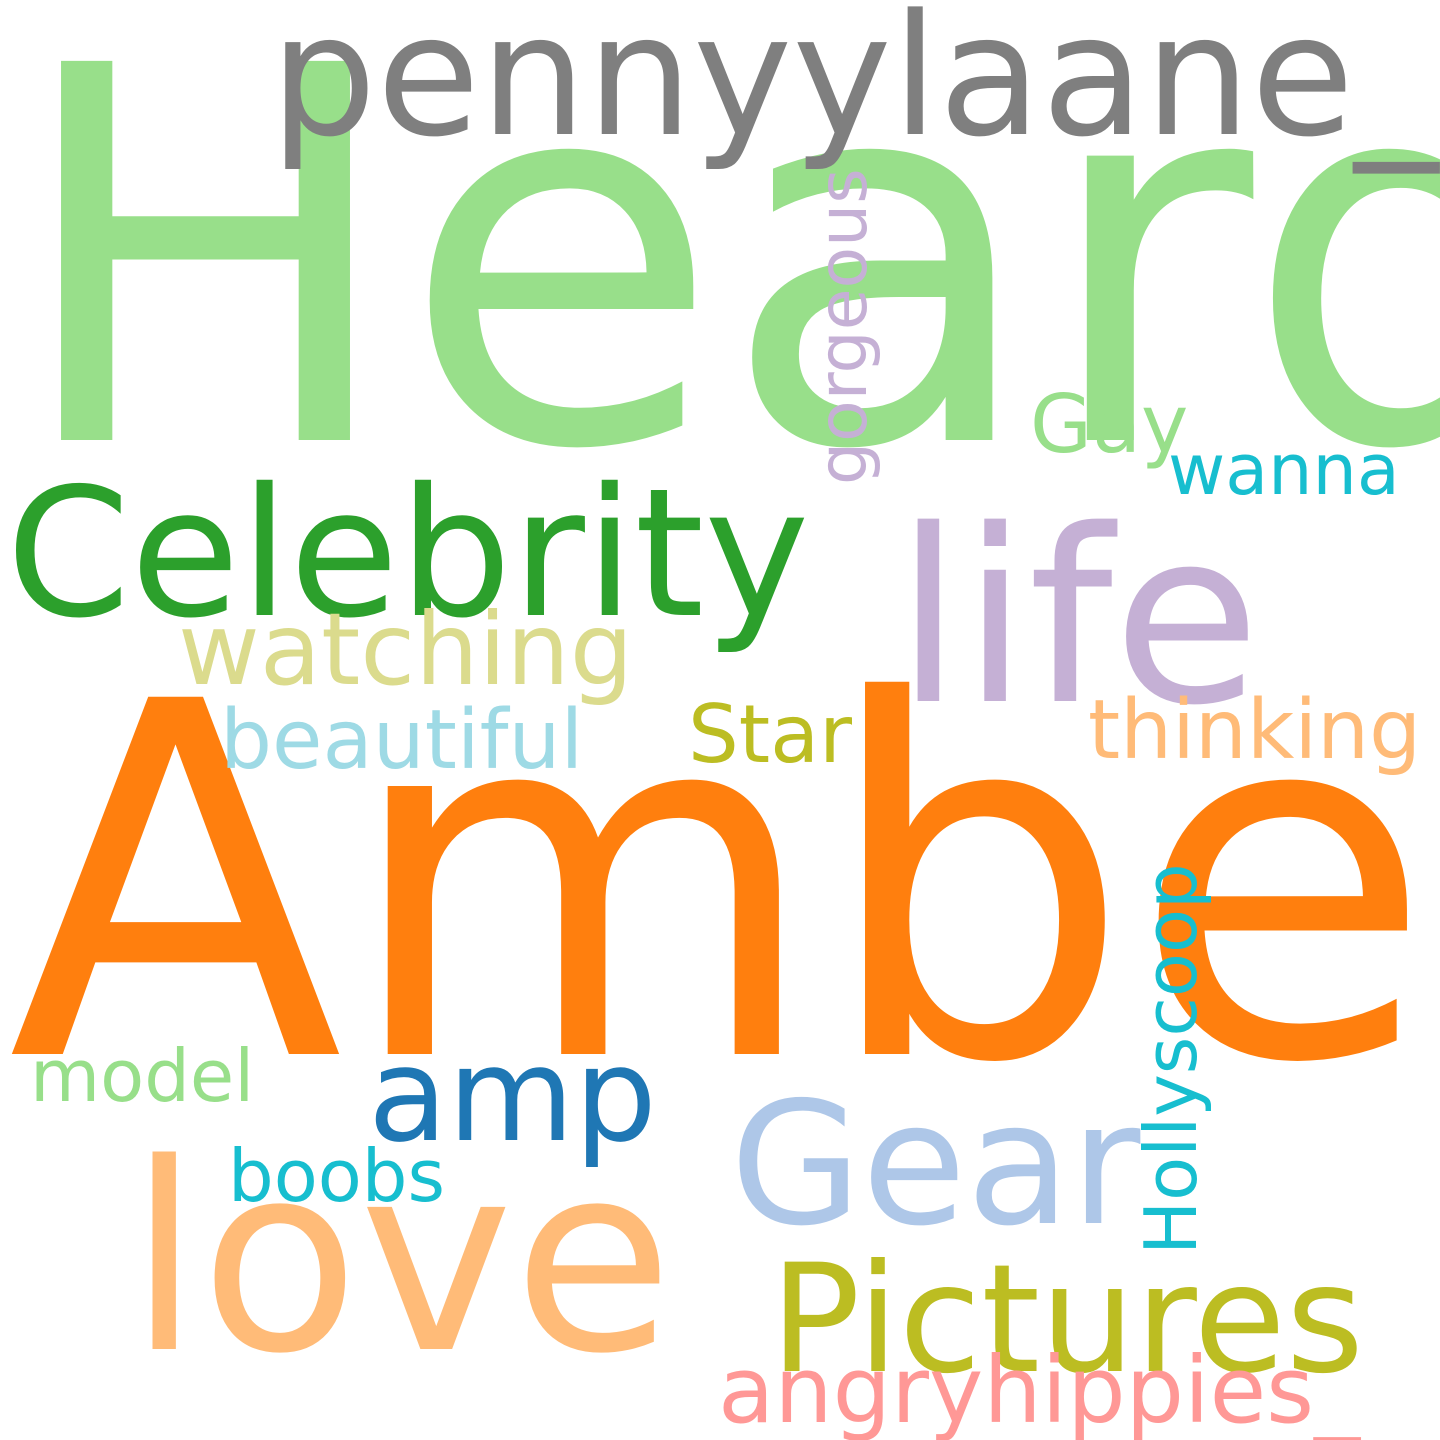 This screenshot has height=1440, width=1440. What do you see at coordinates (935, 1165) in the screenshot?
I see `word-gear: Gear` at bounding box center [935, 1165].